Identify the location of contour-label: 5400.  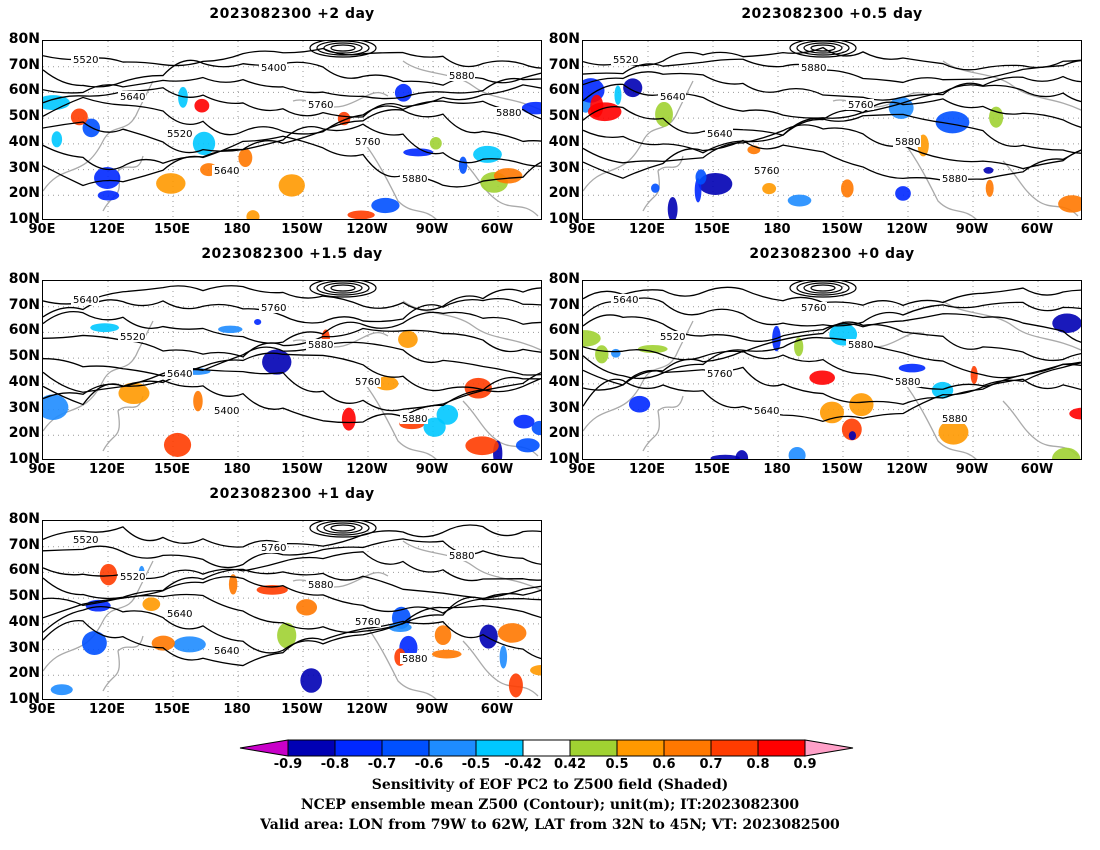
(226, 411).